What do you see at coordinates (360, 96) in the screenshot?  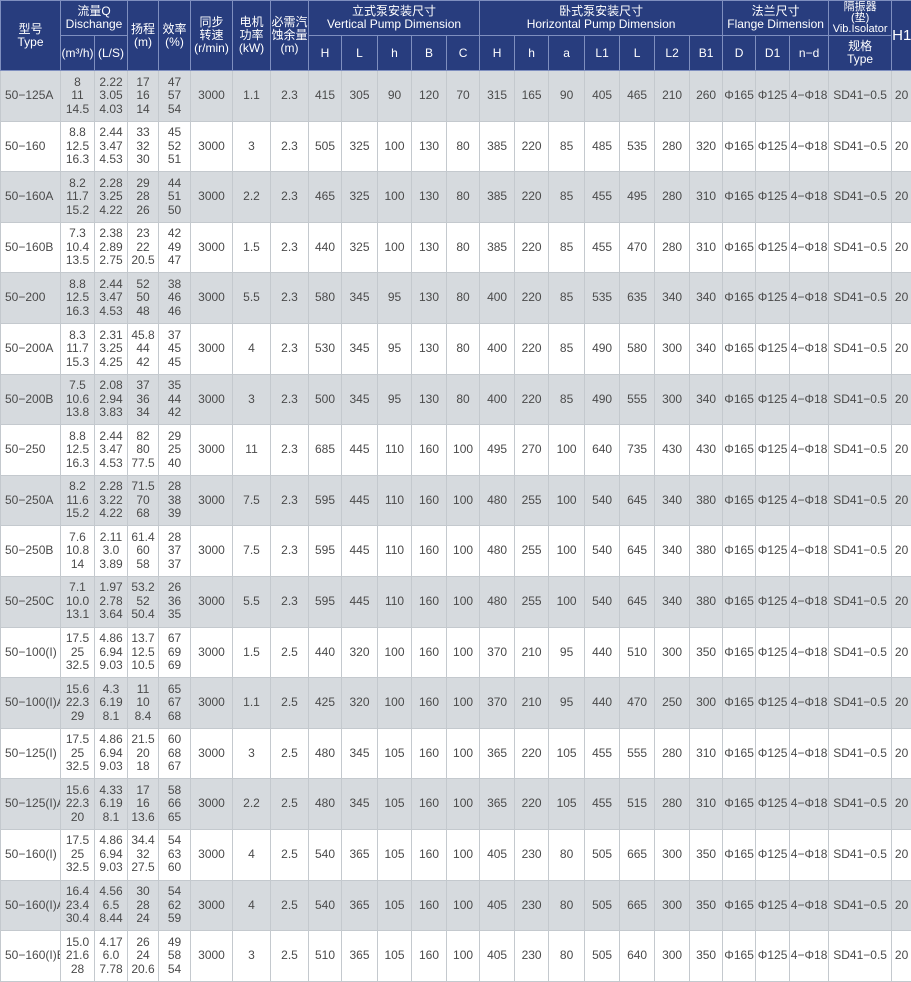 I see `cell-value: 305` at bounding box center [360, 96].